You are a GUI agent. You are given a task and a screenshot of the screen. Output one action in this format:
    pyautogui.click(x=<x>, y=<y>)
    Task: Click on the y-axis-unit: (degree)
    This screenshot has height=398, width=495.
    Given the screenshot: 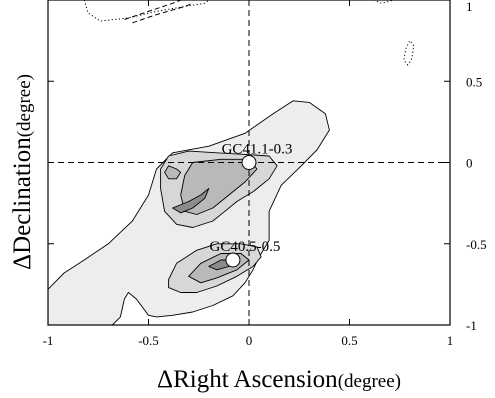 What is the action you would take?
    pyautogui.click(x=24, y=105)
    